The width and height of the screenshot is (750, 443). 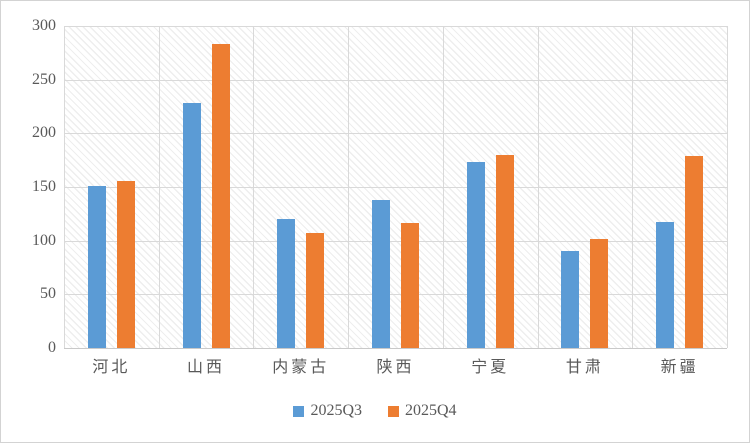 What do you see at coordinates (286, 283) in the screenshot?
I see `bar-2025Q3-内蒙古` at bounding box center [286, 283].